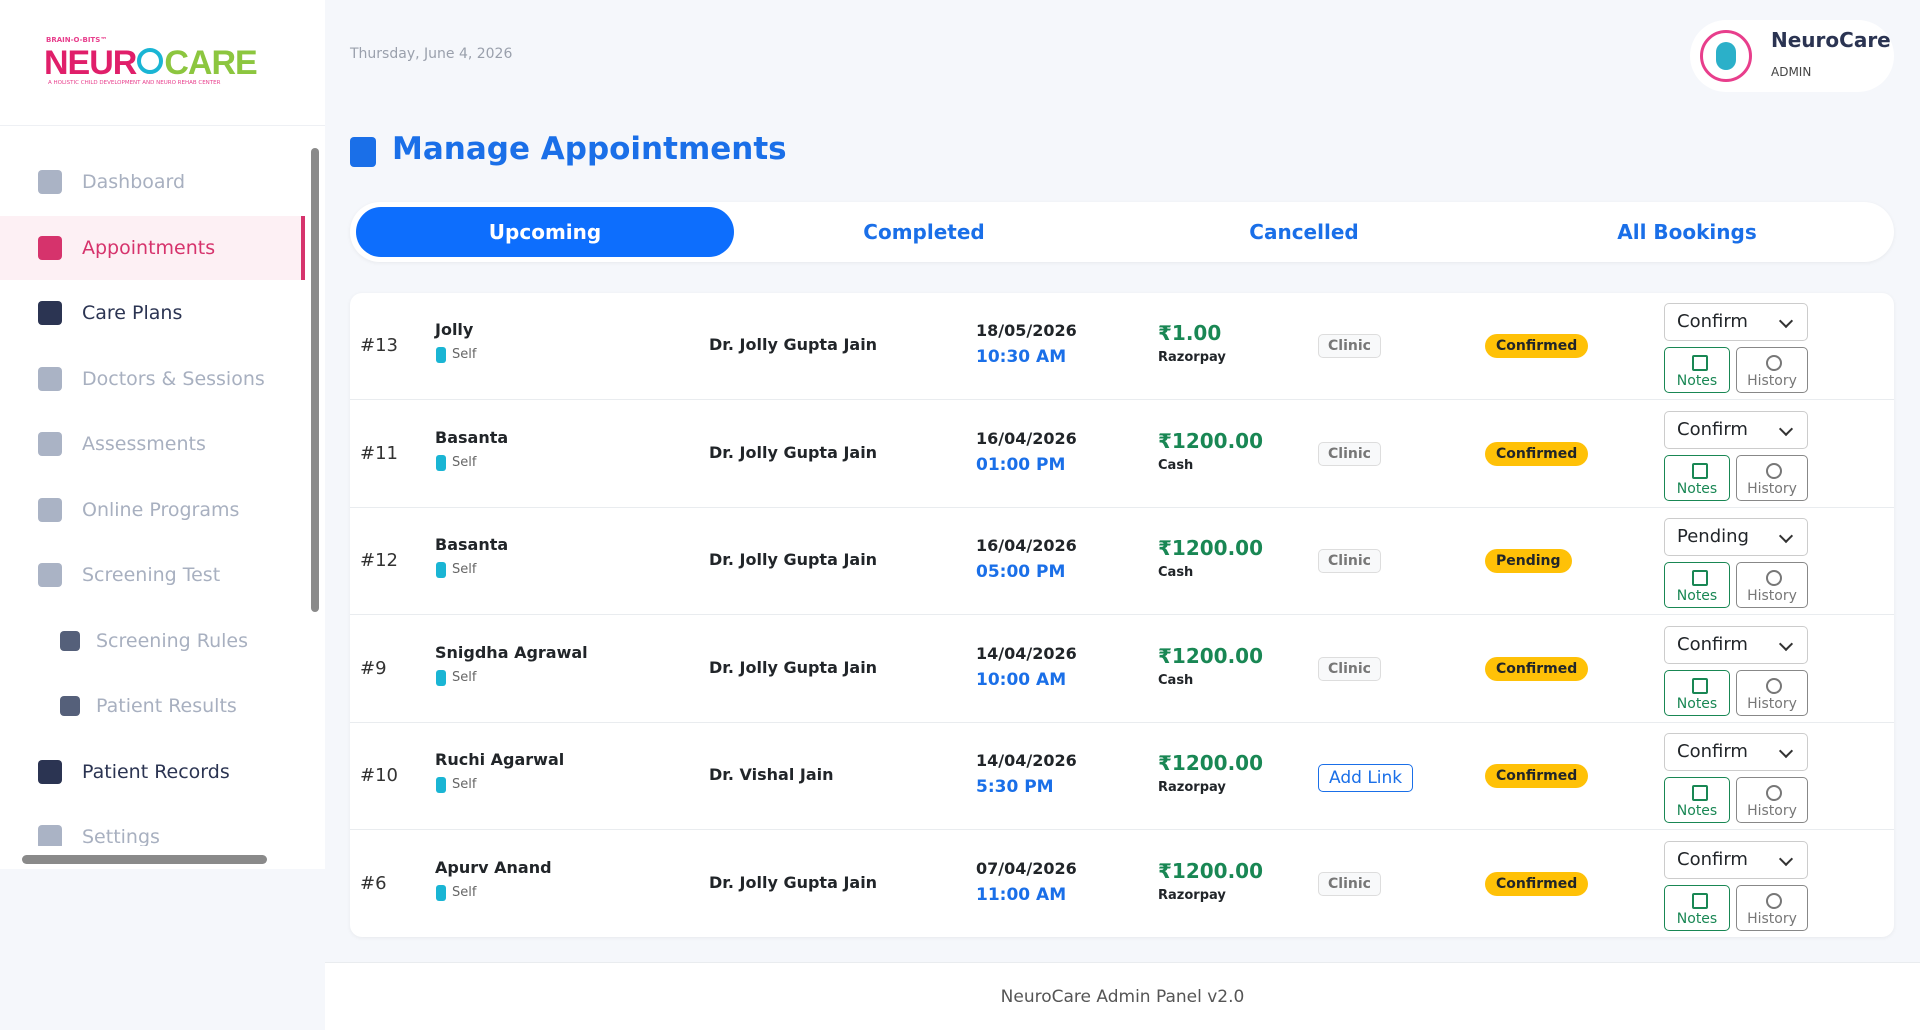 The height and width of the screenshot is (1030, 1920). I want to click on nav-item: Online Programs, so click(152, 510).